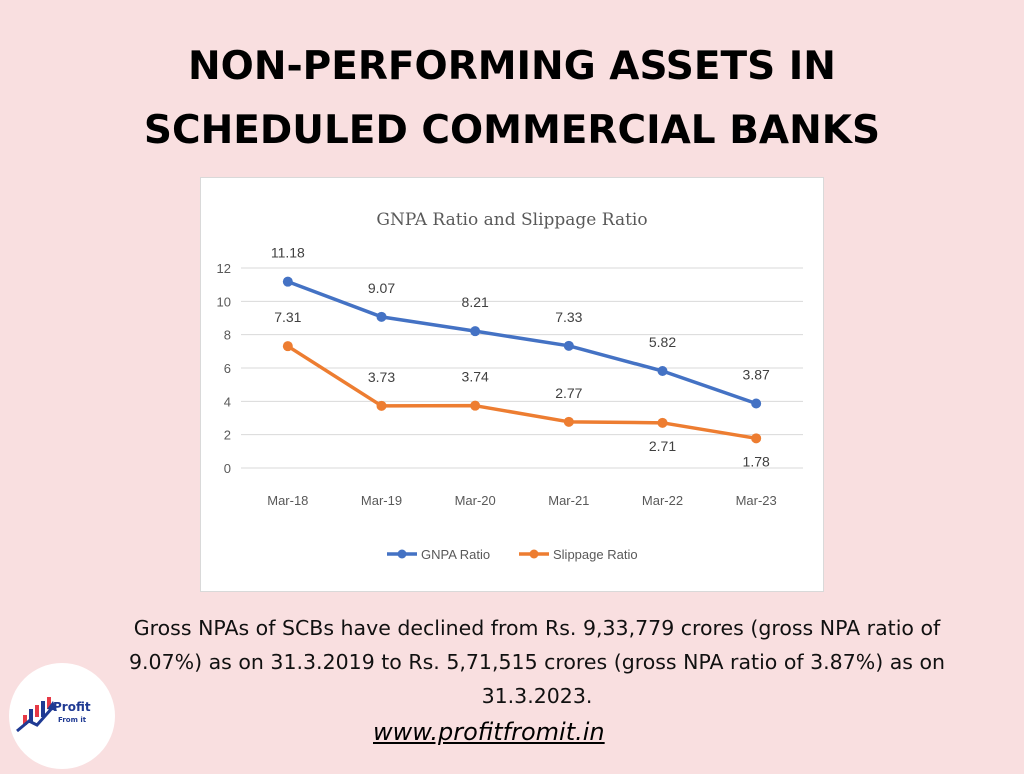 The height and width of the screenshot is (774, 1024). What do you see at coordinates (568, 393) in the screenshot?
I see `data-label: 2.77` at bounding box center [568, 393].